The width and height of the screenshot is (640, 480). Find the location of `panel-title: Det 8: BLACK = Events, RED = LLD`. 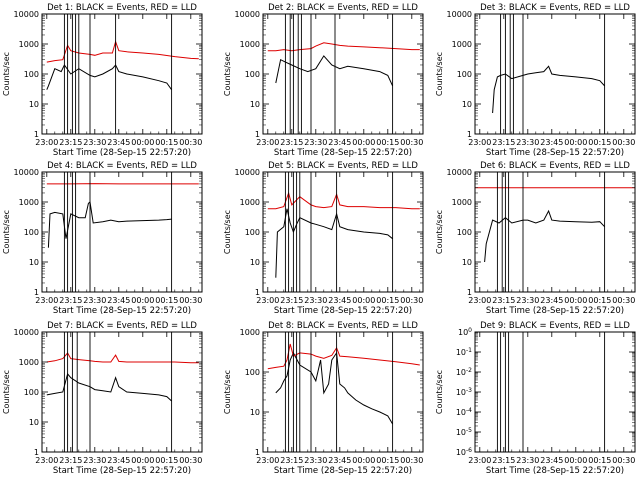

panel-title: Det 8: BLACK = Events, RED = LLD is located at coordinates (343, 326).